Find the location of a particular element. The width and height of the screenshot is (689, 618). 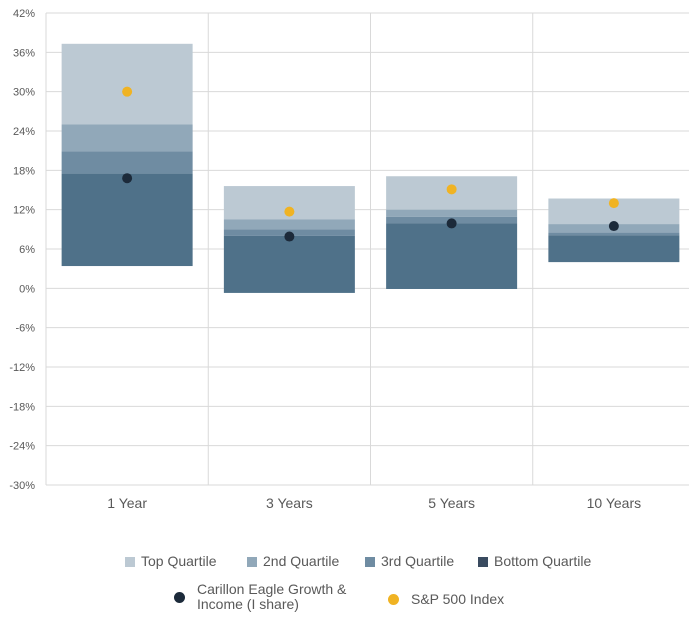

legend-label-index: S&P 500 Index is located at coordinates (458, 599).